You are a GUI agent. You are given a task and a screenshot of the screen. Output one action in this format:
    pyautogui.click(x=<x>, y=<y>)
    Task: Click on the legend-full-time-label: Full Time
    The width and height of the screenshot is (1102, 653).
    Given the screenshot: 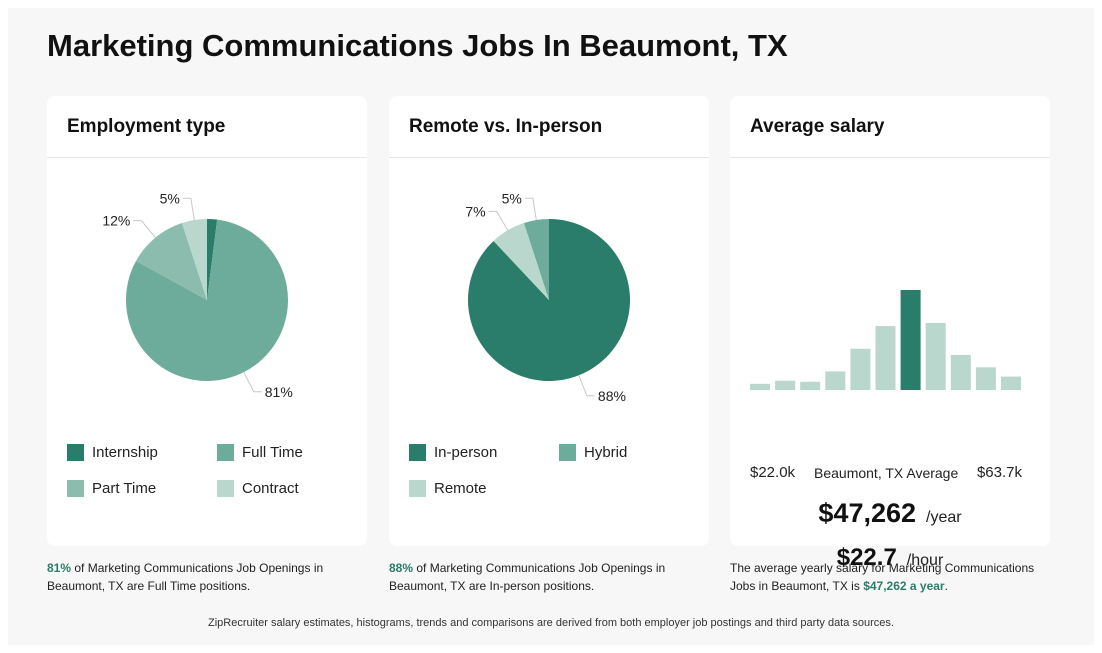 What is the action you would take?
    pyautogui.click(x=272, y=452)
    